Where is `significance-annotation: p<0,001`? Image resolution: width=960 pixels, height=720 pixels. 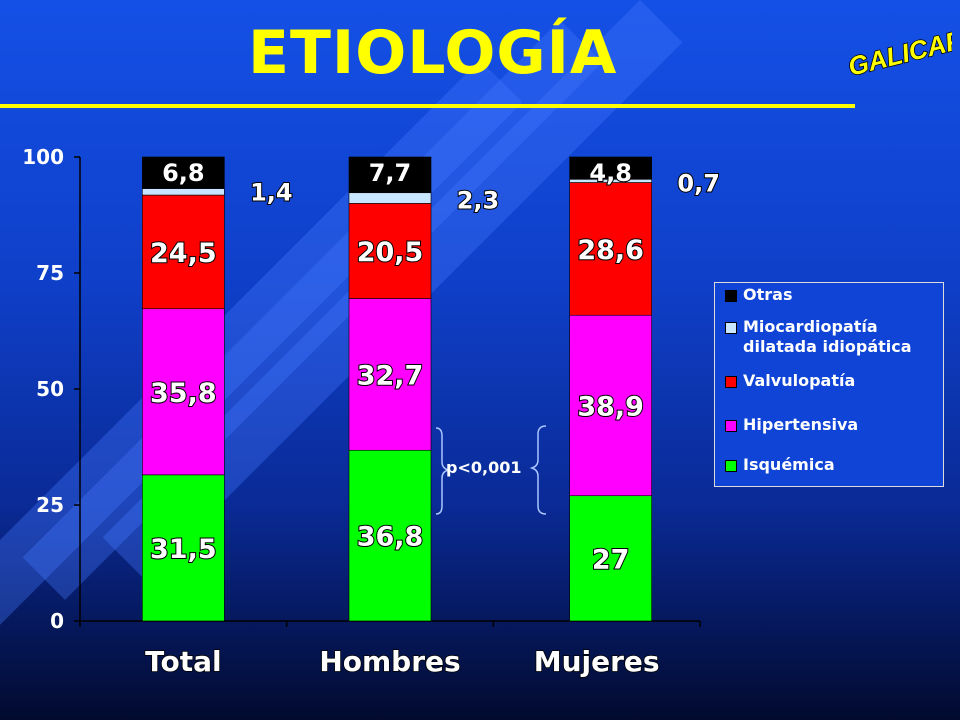
significance-annotation: p<0,001 is located at coordinates (484, 467).